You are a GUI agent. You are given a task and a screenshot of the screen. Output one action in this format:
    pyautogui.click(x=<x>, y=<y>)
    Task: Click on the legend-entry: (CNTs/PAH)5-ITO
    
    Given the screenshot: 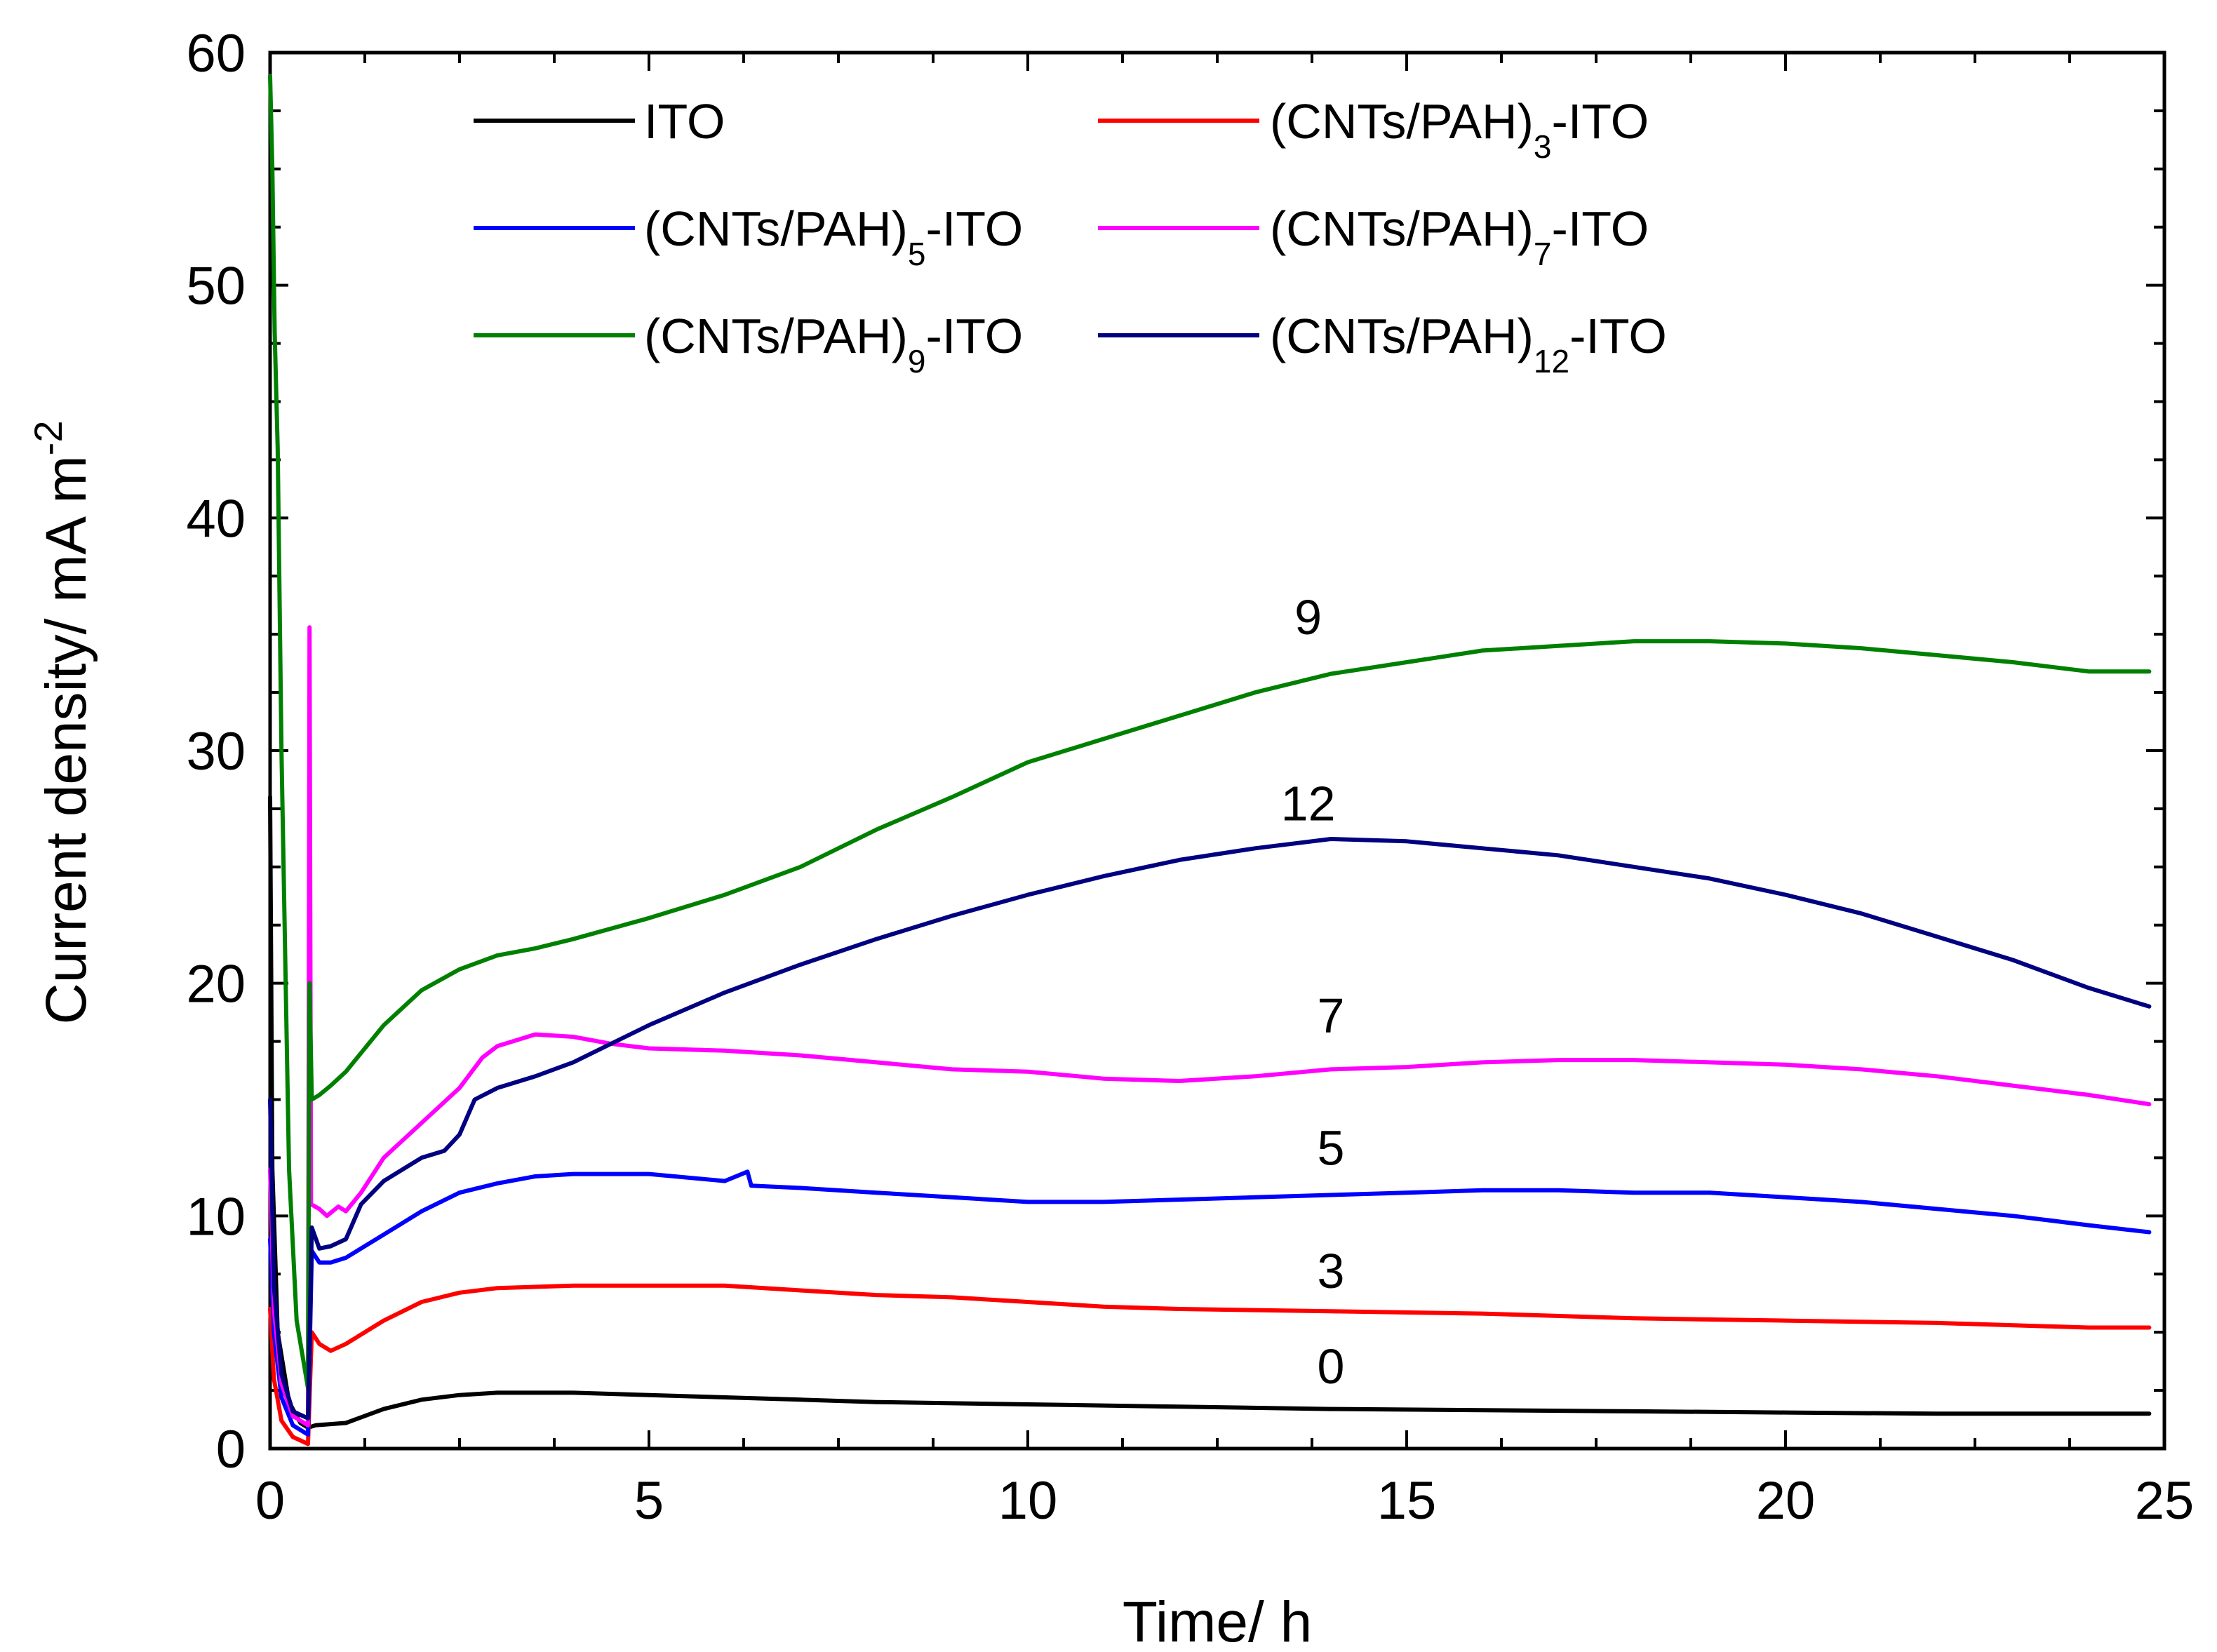 What is the action you would take?
    pyautogui.click(x=749, y=236)
    